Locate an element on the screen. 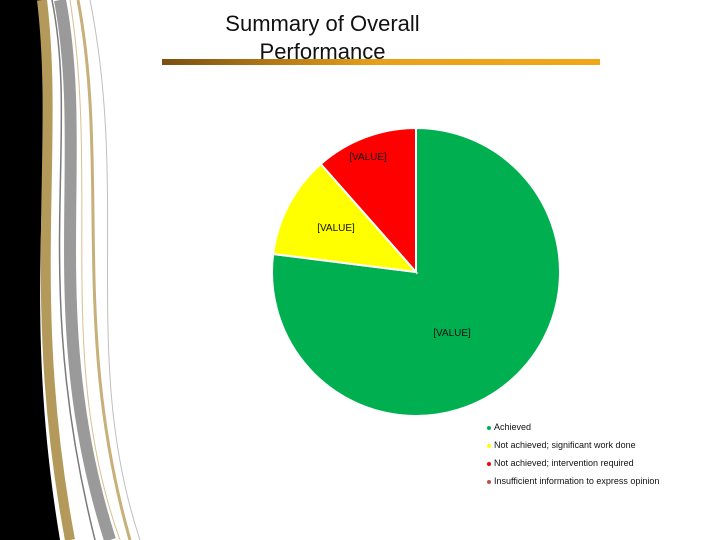 The height and width of the screenshot is (540, 720). legend-item-2: Not achieved; significant work done is located at coordinates (602, 445).